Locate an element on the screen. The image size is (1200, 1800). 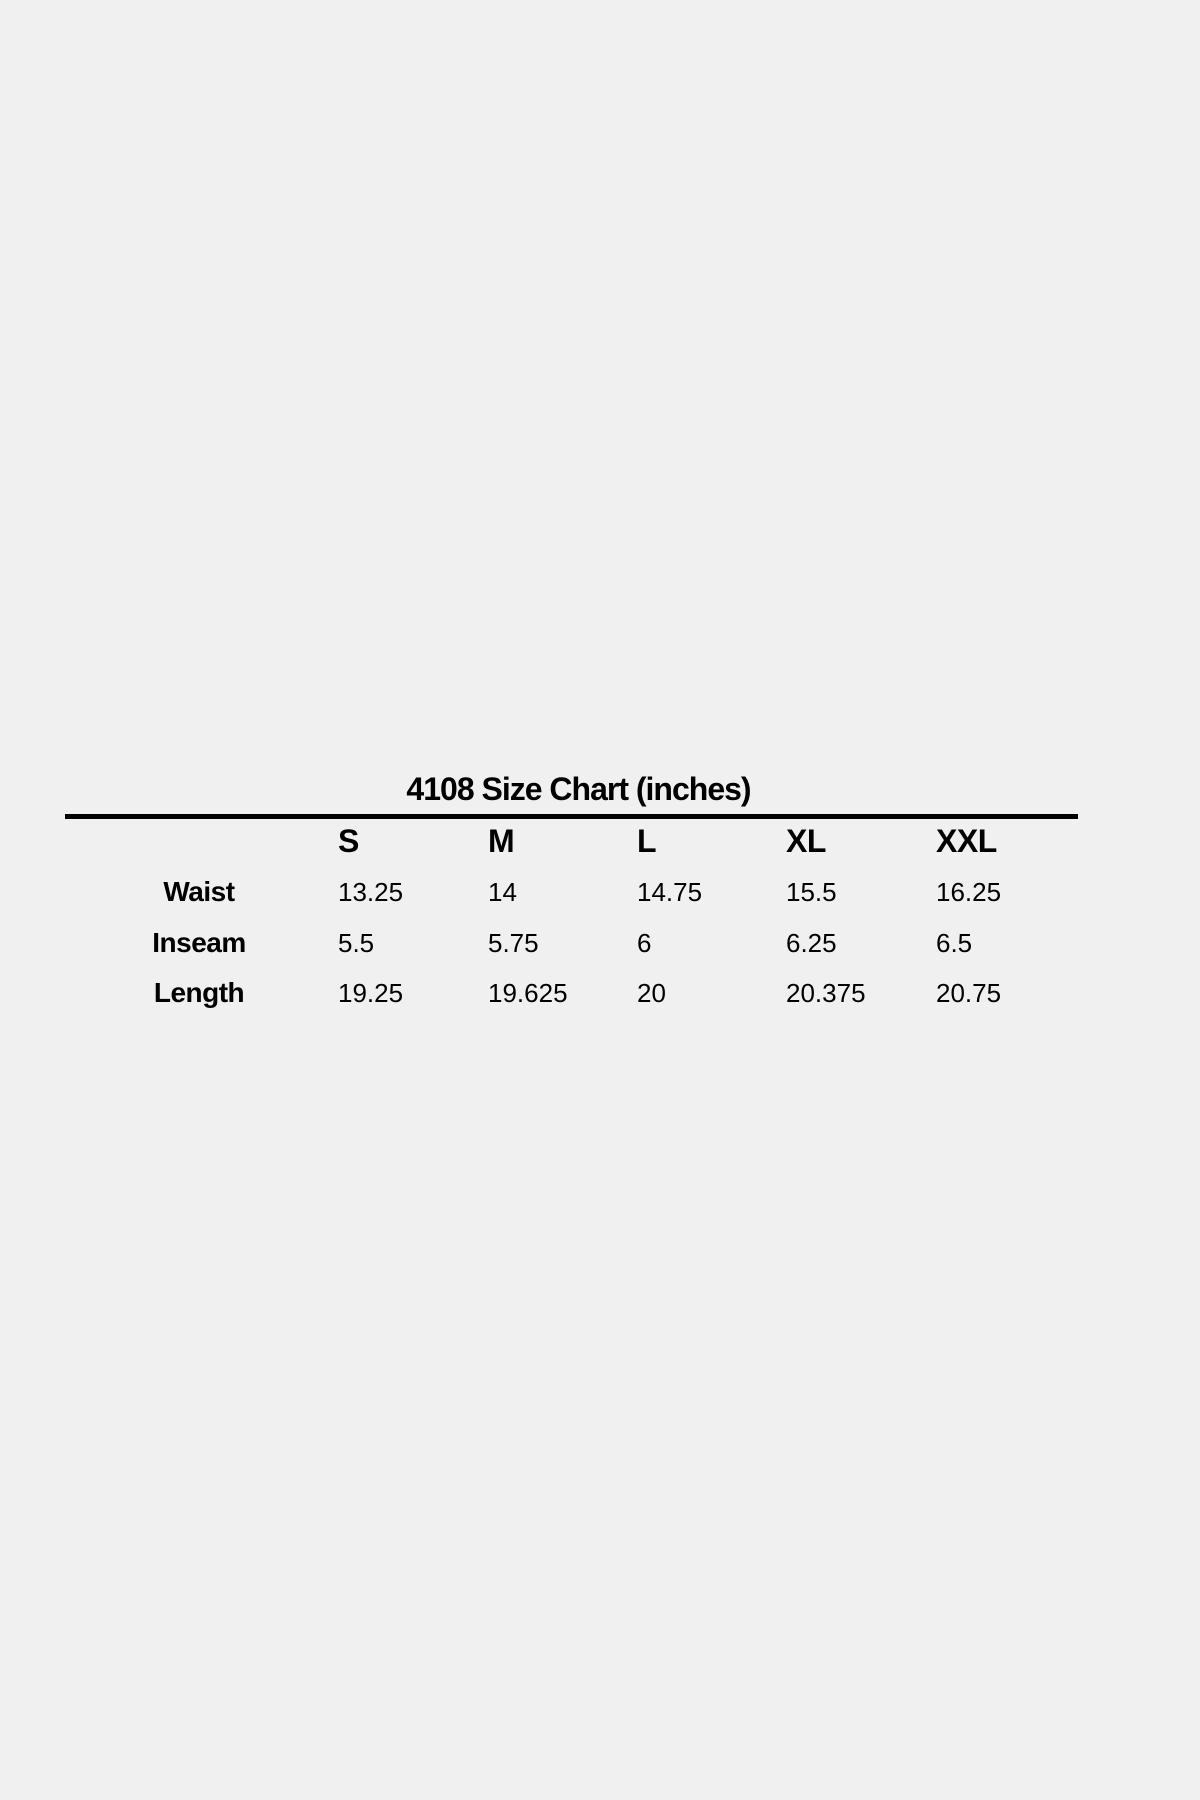
row-label: Length is located at coordinates (199, 992).